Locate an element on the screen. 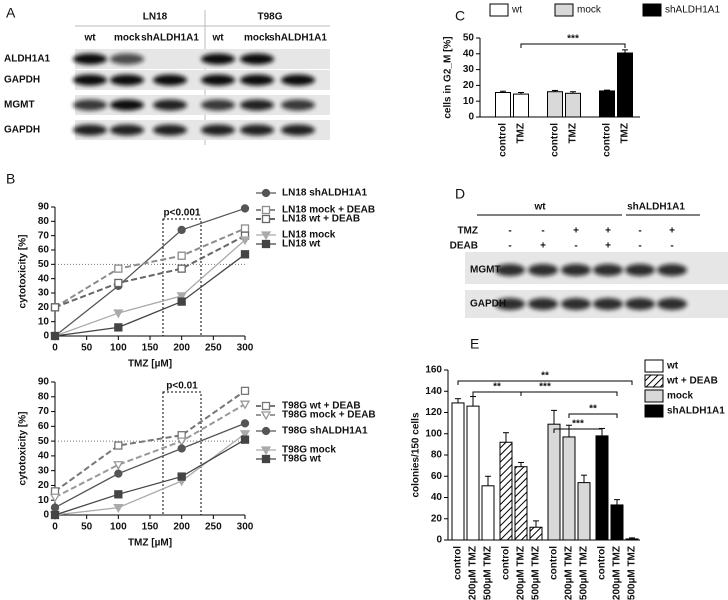 The image size is (728, 600). y-axis-title: colonies/150 cells is located at coordinates (416, 454).